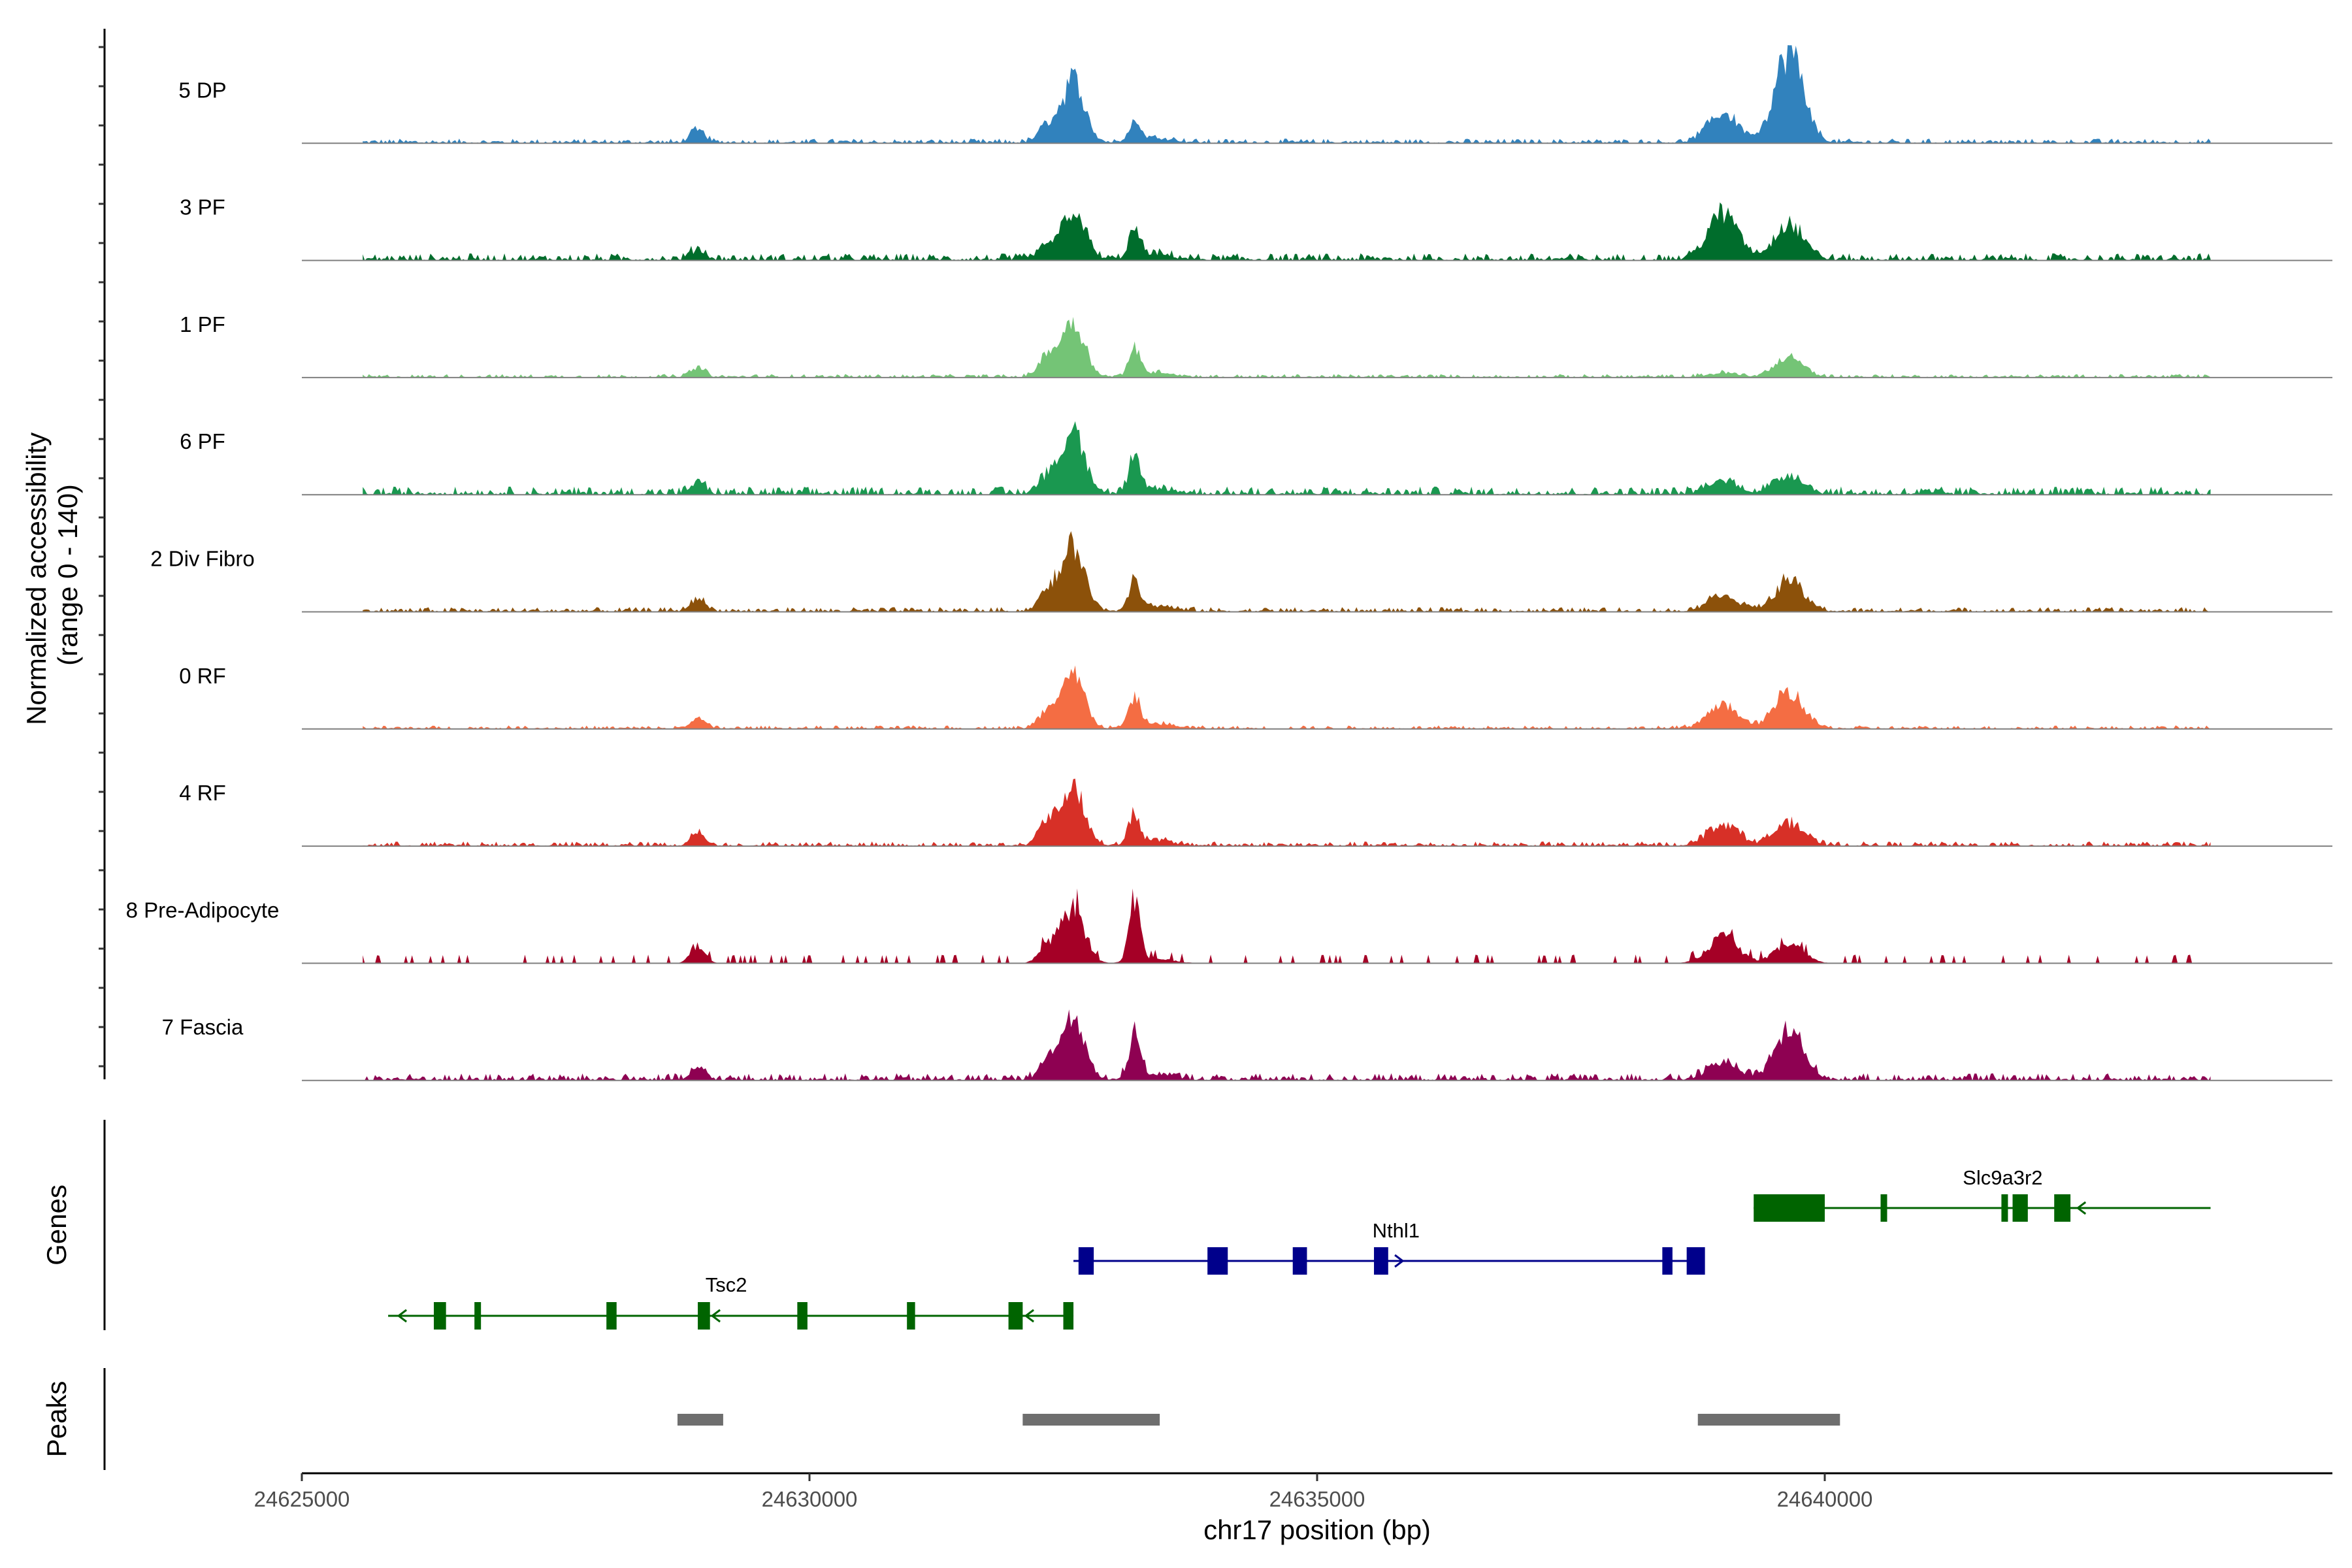 Image resolution: width=2352 pixels, height=1568 pixels. I want to click on coverage-track: 5 DP, so click(1255, 94).